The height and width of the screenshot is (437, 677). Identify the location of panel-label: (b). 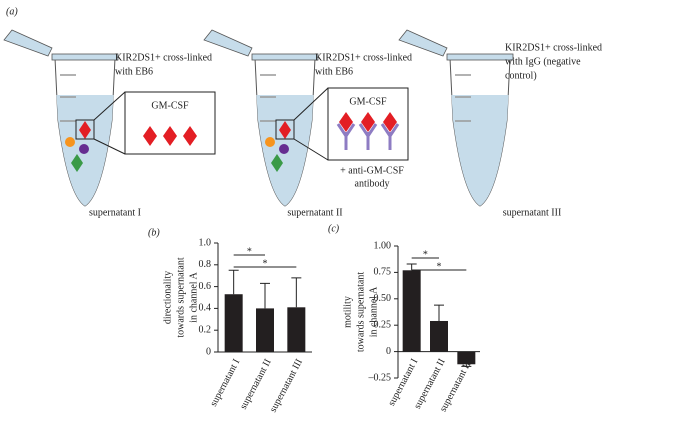
(154, 232).